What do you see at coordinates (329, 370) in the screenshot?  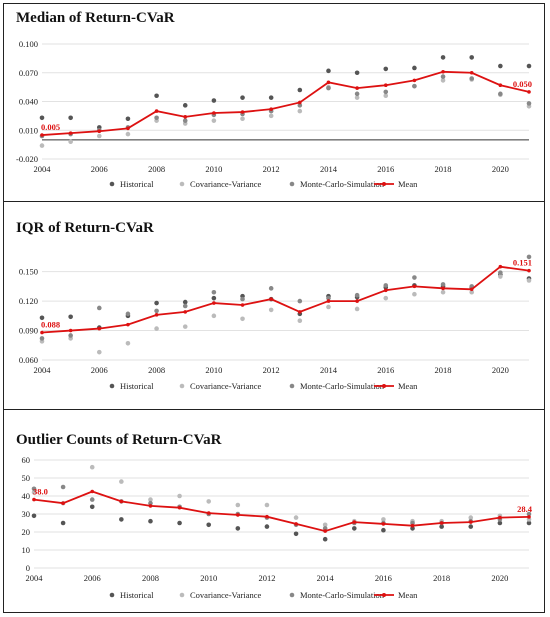 I see `x-tick-label: 2014` at bounding box center [329, 370].